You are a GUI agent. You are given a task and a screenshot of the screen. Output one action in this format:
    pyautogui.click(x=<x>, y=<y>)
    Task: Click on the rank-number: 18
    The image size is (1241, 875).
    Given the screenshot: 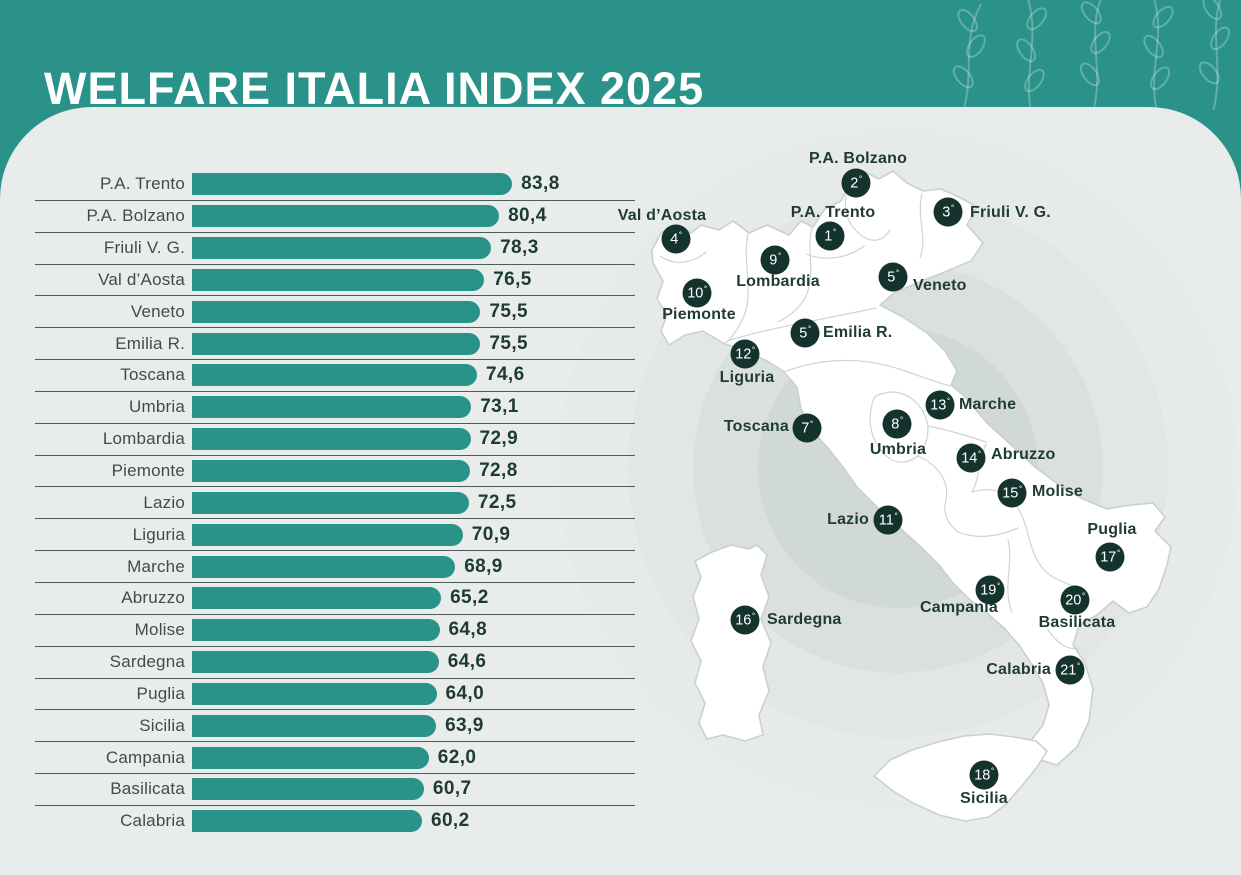 What is the action you would take?
    pyautogui.click(x=982, y=775)
    